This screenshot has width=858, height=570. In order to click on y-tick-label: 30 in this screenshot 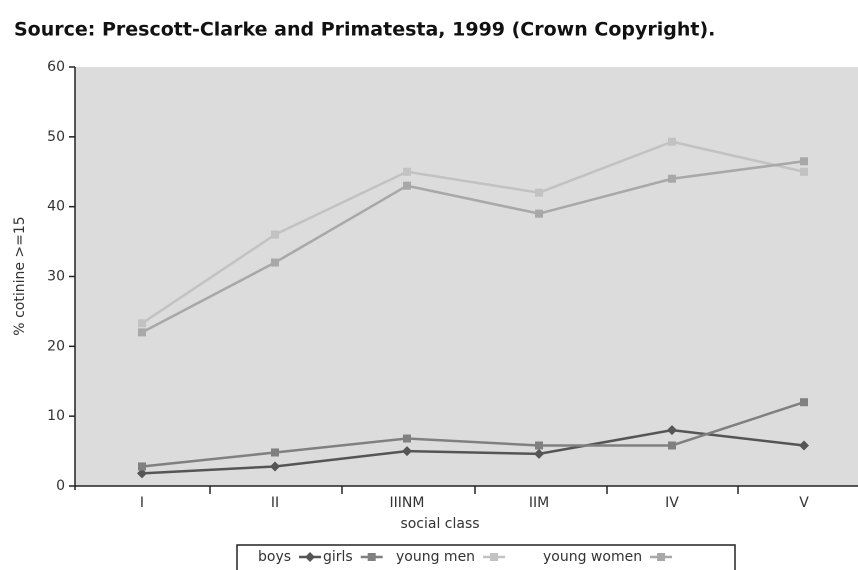, I will do `click(56, 277)`.